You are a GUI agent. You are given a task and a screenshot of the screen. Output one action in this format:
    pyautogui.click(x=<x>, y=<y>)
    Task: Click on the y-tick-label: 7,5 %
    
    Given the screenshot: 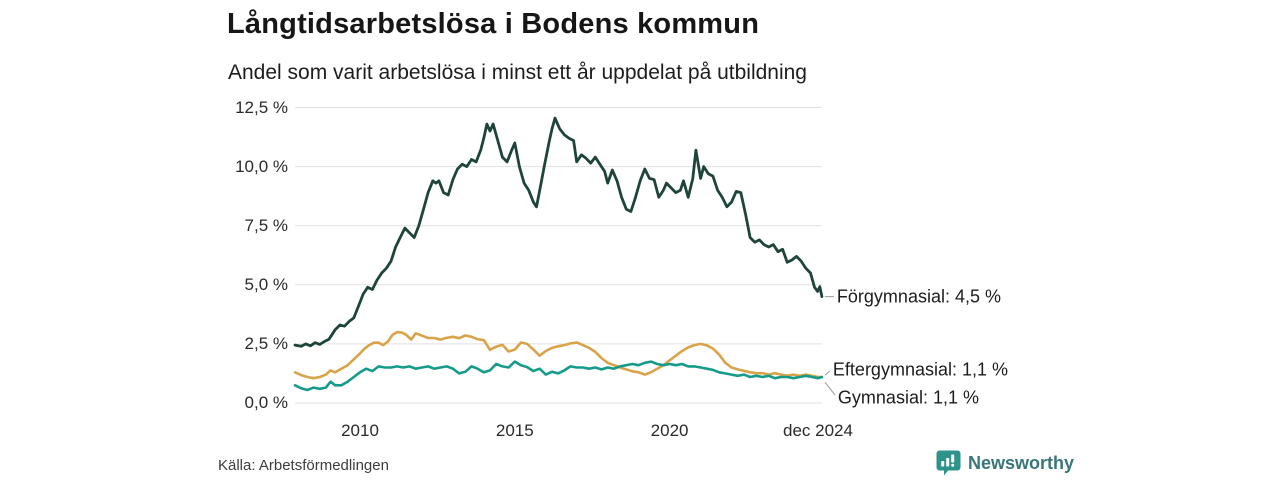 What is the action you would take?
    pyautogui.click(x=266, y=225)
    